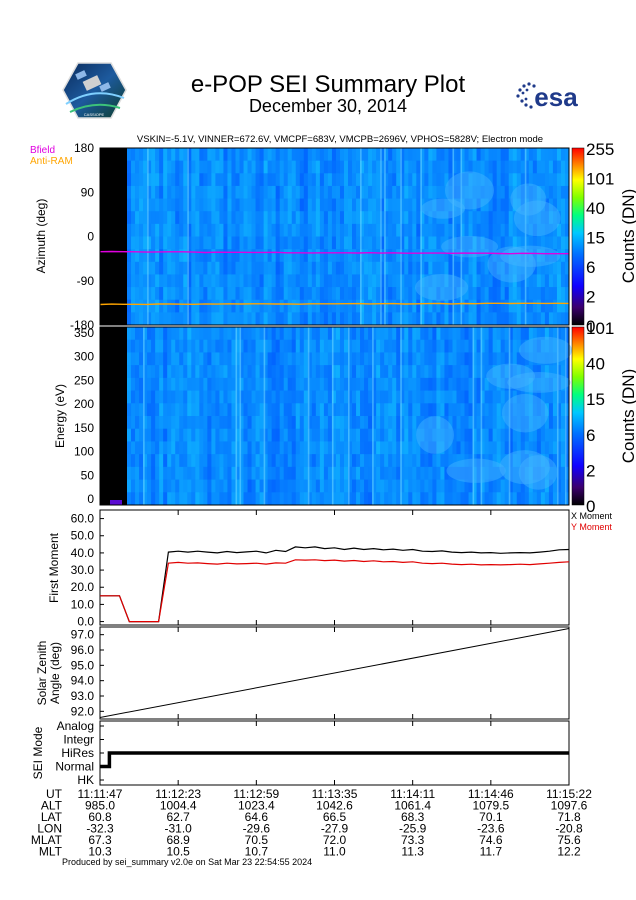 The height and width of the screenshot is (900, 636). Describe the element at coordinates (75, 726) in the screenshot. I see `sei-mode-tick-label: Analog` at that location.